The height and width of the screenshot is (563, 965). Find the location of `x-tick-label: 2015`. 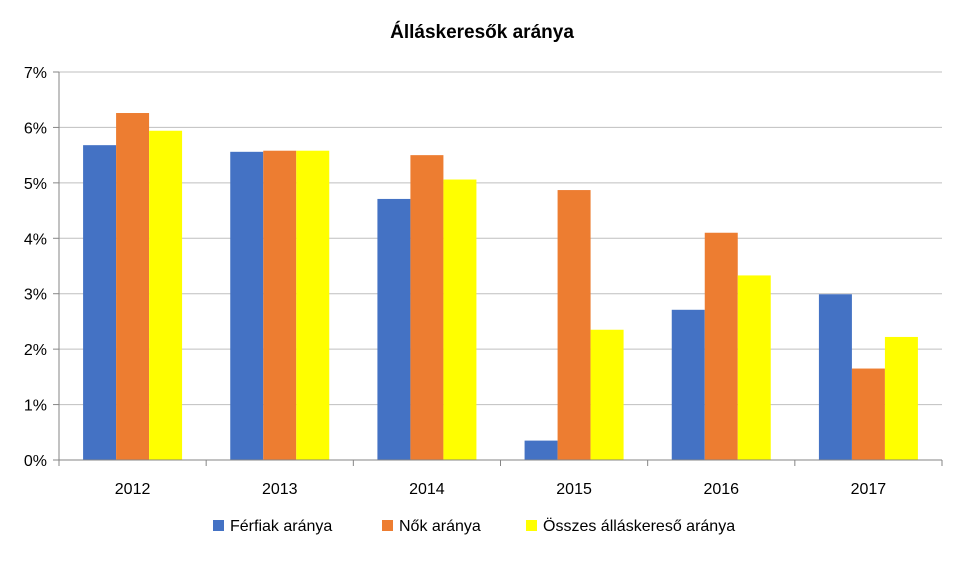

x-tick-label: 2015 is located at coordinates (574, 489).